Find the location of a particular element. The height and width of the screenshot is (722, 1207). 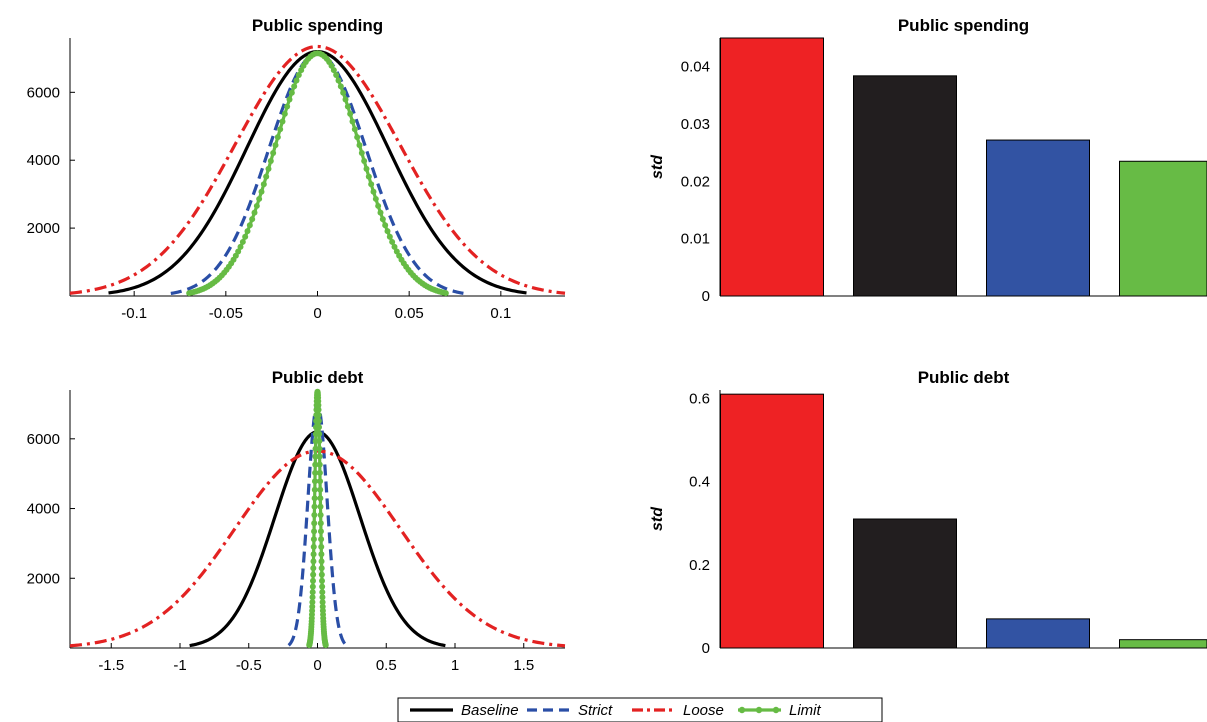

y-tick-label: 4000 is located at coordinates (43, 160).